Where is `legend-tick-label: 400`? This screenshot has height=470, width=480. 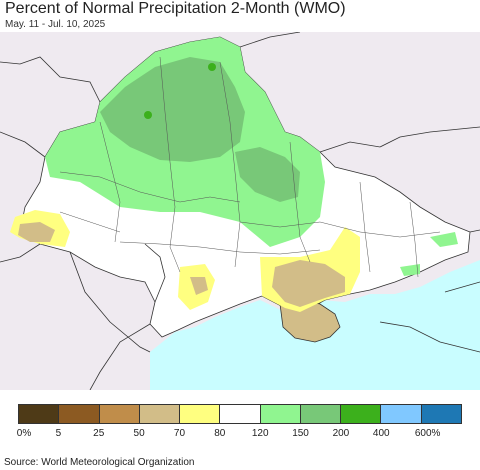 legend-tick-label: 400 is located at coordinates (381, 433).